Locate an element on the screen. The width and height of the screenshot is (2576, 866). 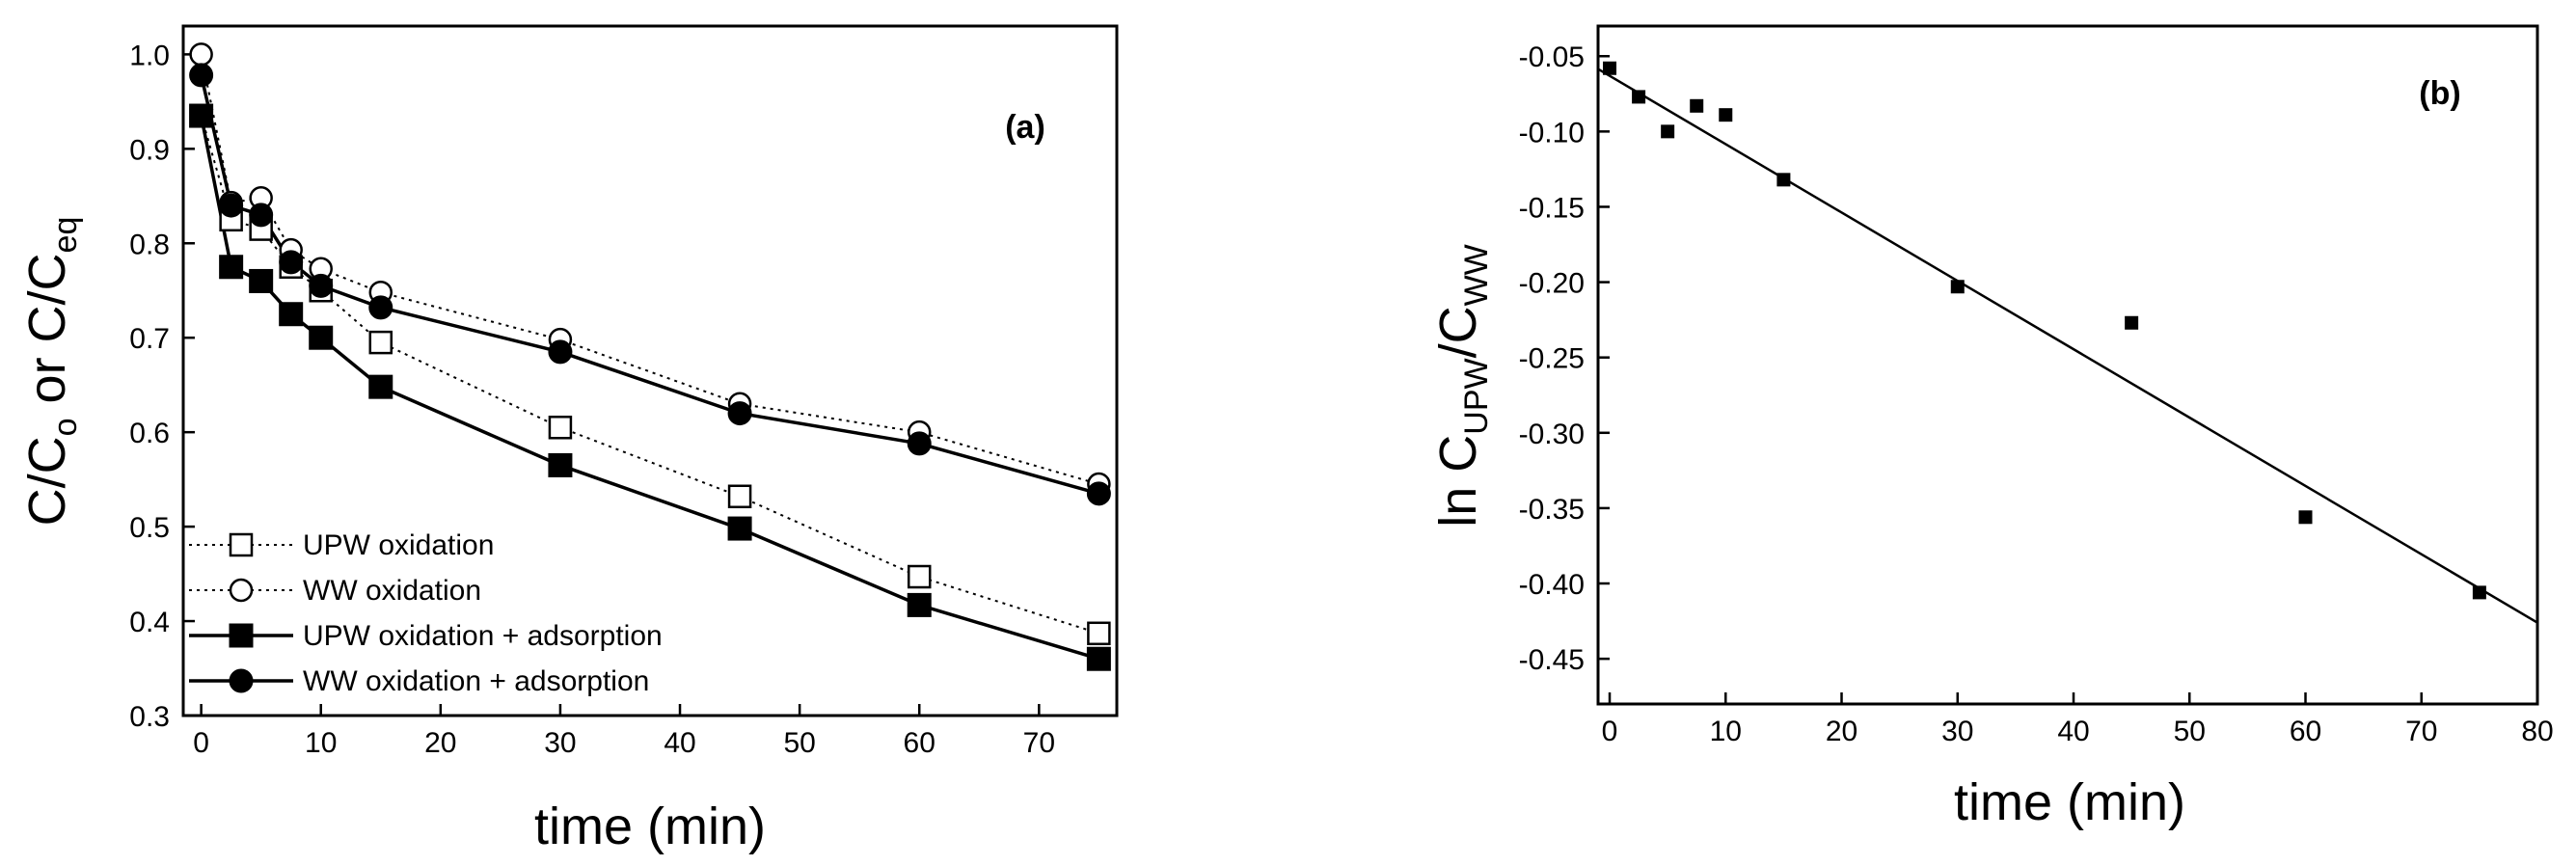
y-tick-label: 0.4 is located at coordinates (149, 622).